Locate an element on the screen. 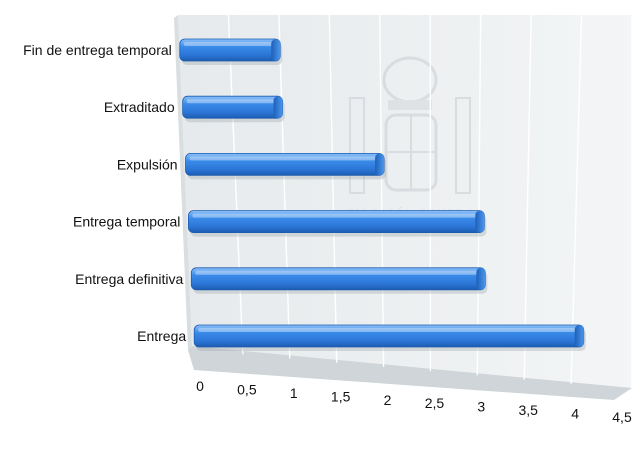 The width and height of the screenshot is (638, 472). category-label: Entrega definitiva is located at coordinates (129, 279).